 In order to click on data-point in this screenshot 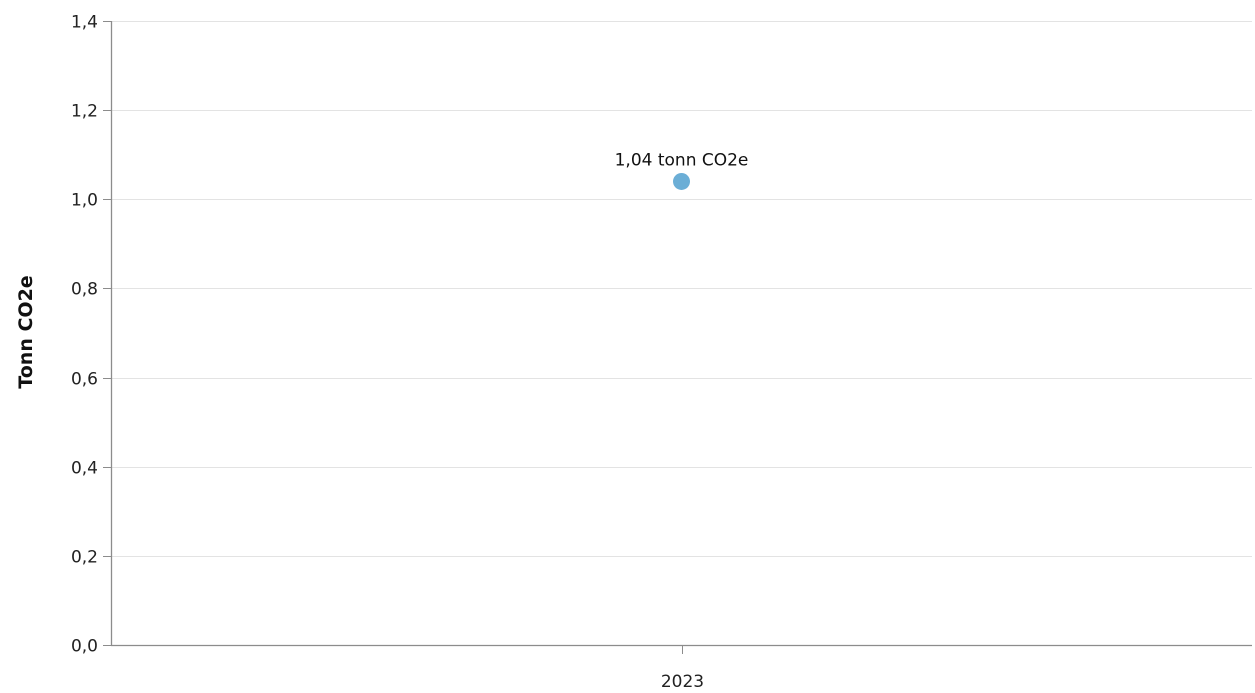, I will do `click(681, 181)`.